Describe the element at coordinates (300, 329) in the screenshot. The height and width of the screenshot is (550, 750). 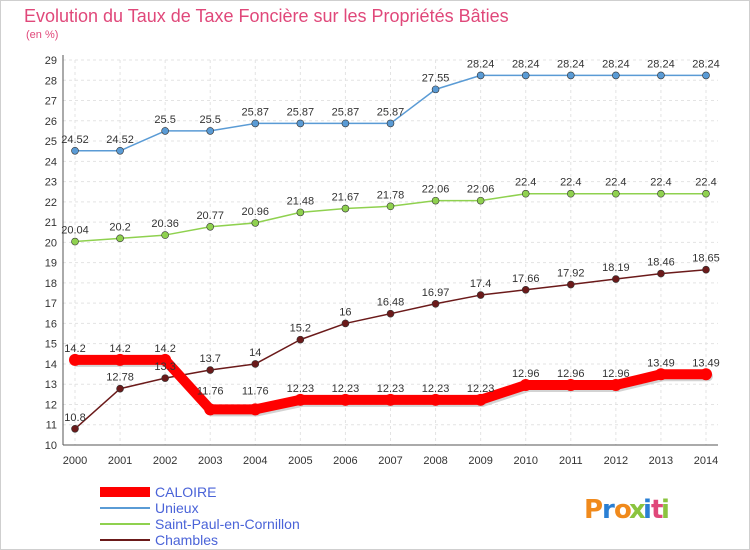
I see `data-label: 15.2` at that location.